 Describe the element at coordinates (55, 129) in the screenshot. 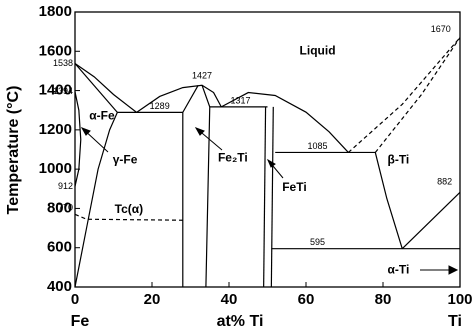

I see `y-tick-label: 1200` at that location.